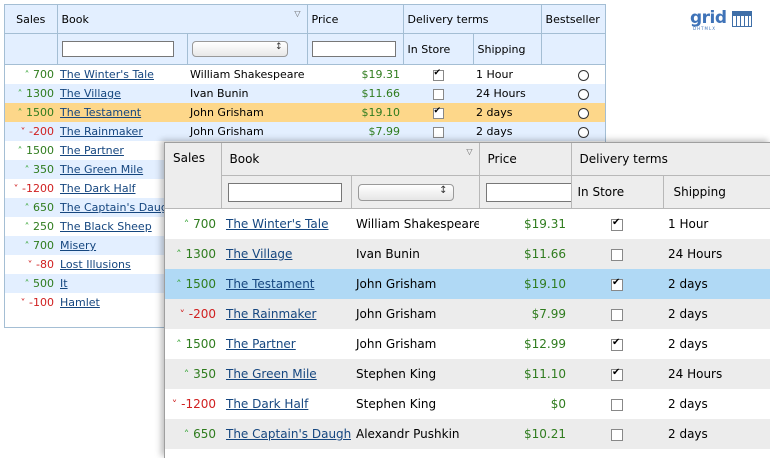 This screenshot has width=770, height=458. I want to click on sales-cell: ˄ 1500, so click(31, 150).